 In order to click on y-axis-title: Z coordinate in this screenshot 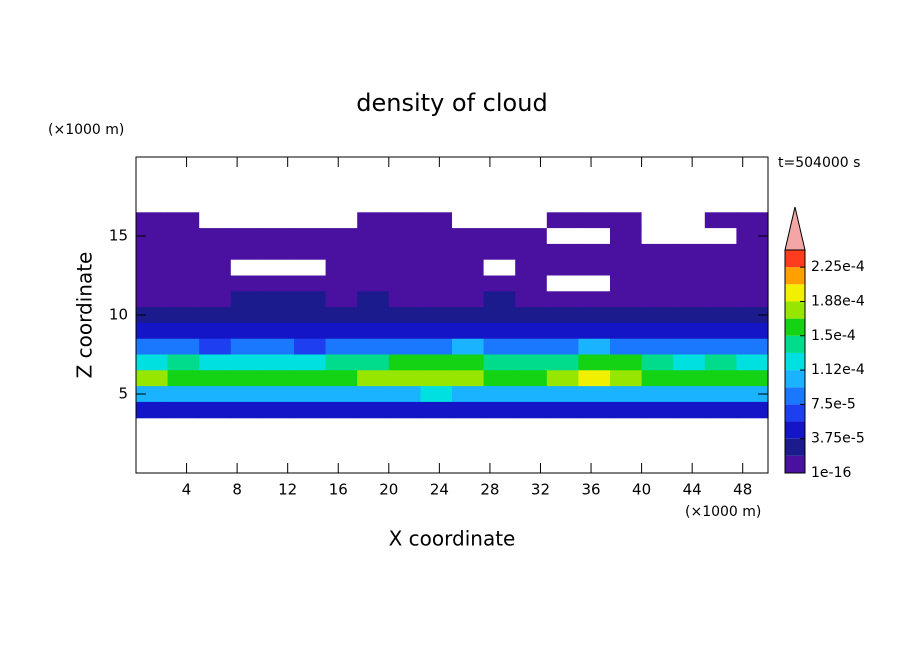, I will do `click(85, 315)`.